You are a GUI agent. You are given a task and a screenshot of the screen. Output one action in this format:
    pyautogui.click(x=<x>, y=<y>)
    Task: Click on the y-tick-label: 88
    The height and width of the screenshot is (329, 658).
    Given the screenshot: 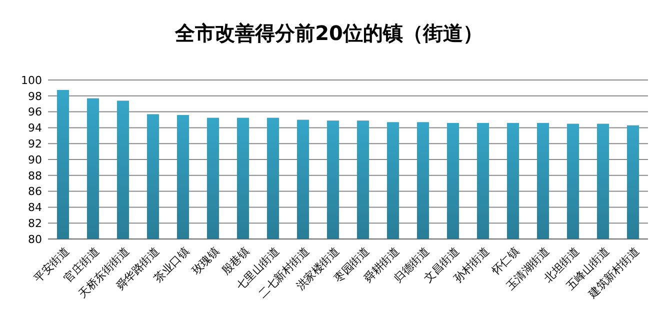 What is the action you would take?
    pyautogui.click(x=35, y=175)
    